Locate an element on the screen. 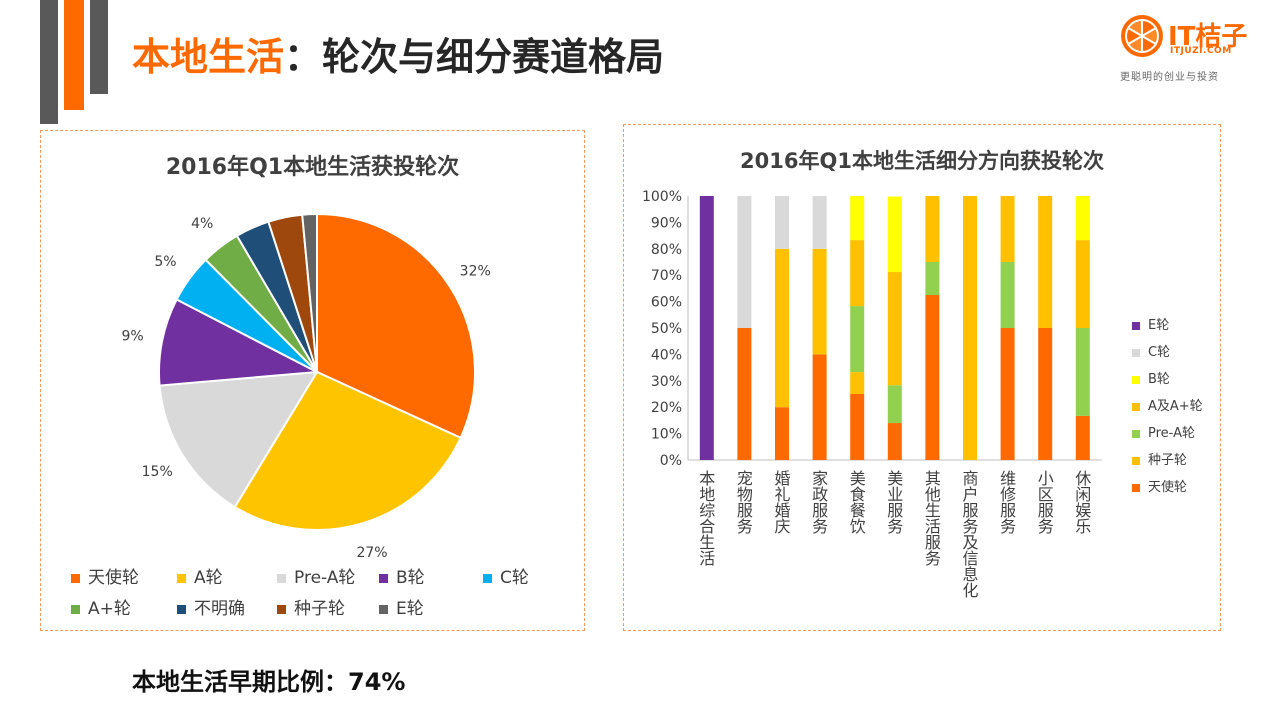 This screenshot has width=1280, height=720. pie-label-天使轮: 32% is located at coordinates (475, 271).